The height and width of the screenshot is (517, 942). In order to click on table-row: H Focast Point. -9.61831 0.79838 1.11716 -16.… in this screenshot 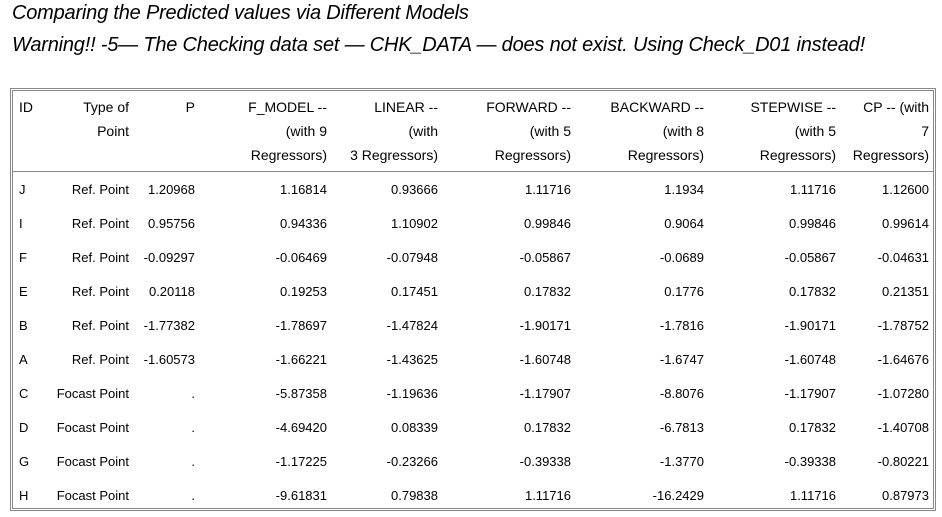, I will do `click(473, 495)`.